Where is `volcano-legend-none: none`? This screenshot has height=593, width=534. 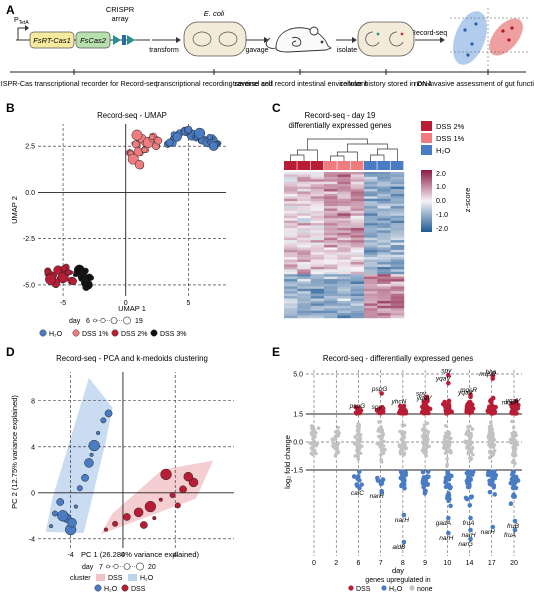 volcano-legend-none: none is located at coordinates (425, 589).